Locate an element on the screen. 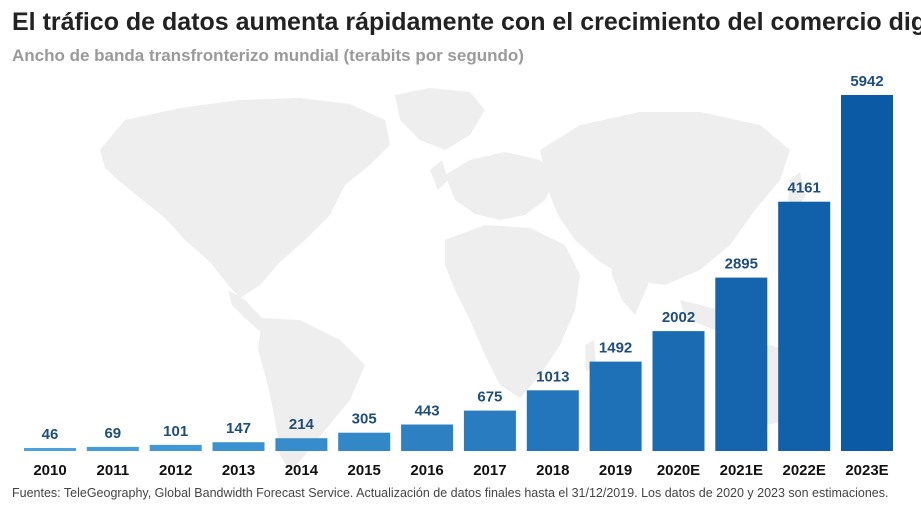 The width and height of the screenshot is (921, 514). bar-2013 is located at coordinates (238, 446).